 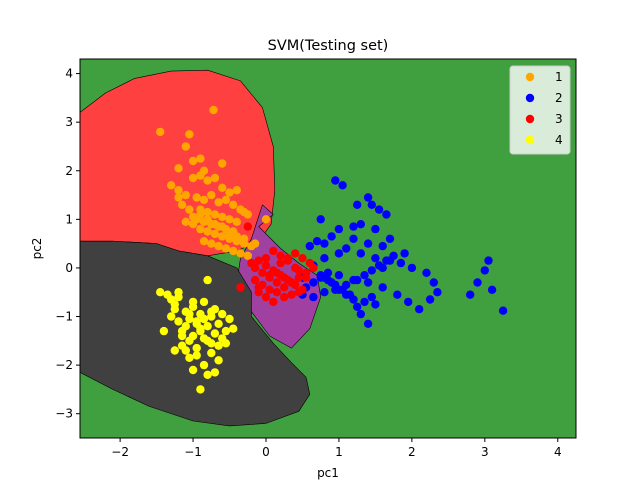 What do you see at coordinates (328, 46) in the screenshot?
I see `chart-title: SVM(Testing set)` at bounding box center [328, 46].